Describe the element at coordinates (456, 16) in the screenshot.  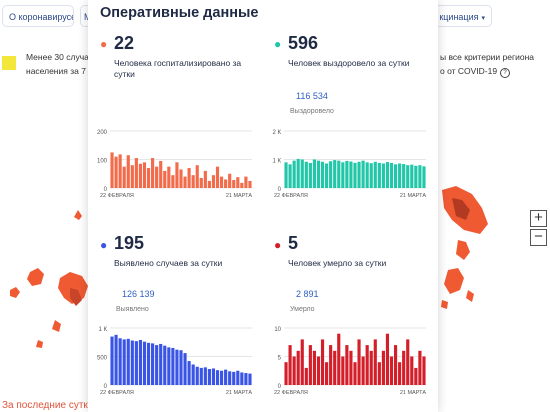
I see `vaccination-dropdown: кцинация ▾` at that location.